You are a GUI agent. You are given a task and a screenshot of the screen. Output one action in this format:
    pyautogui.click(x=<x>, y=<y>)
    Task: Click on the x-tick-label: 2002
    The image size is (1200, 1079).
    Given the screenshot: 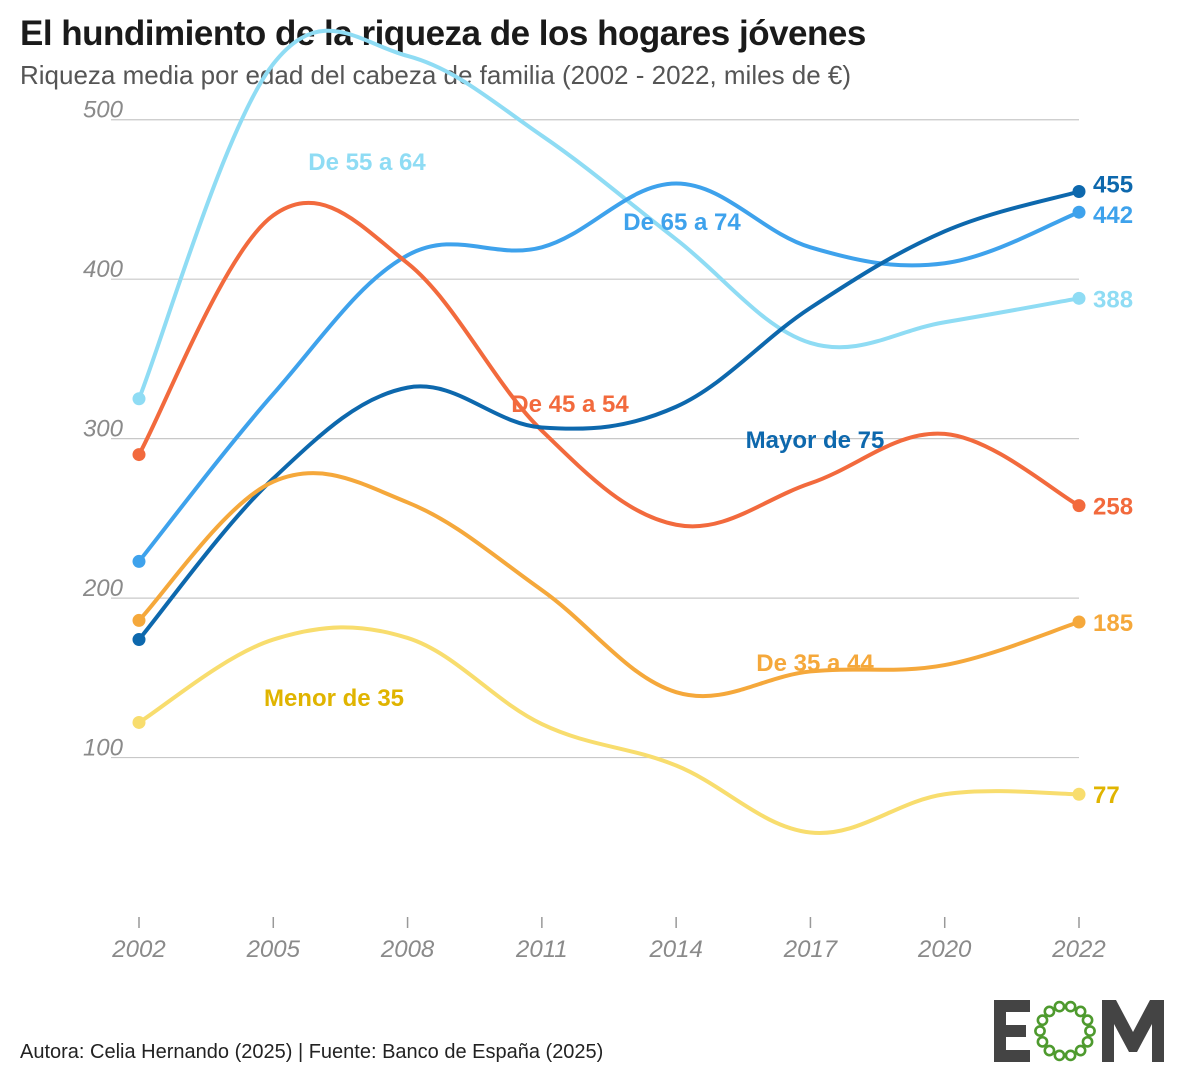 What is the action you would take?
    pyautogui.click(x=138, y=949)
    